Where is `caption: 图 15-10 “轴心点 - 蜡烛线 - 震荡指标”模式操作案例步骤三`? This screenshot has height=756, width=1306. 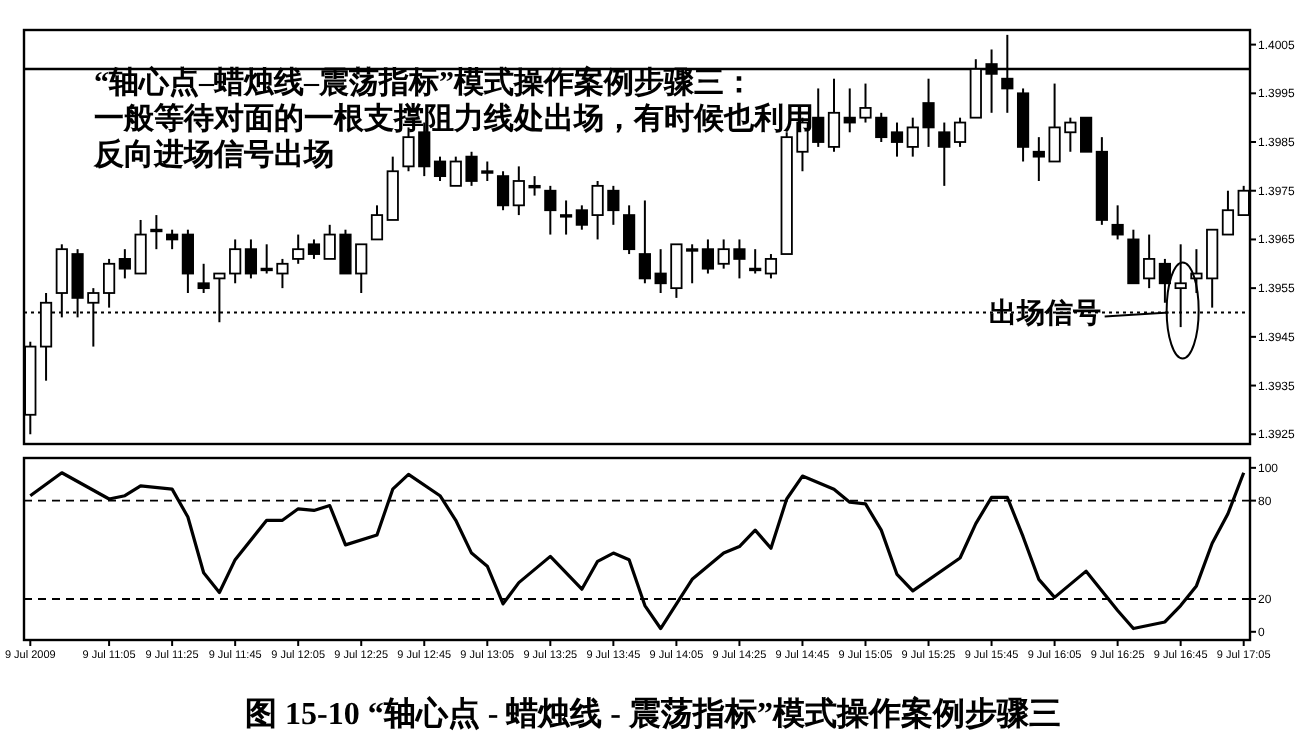
caption: 图 15-10 “轴心点 - 蜡烛线 - 震荡指标”模式操作案例步骤三 is located at coordinates (653, 713).